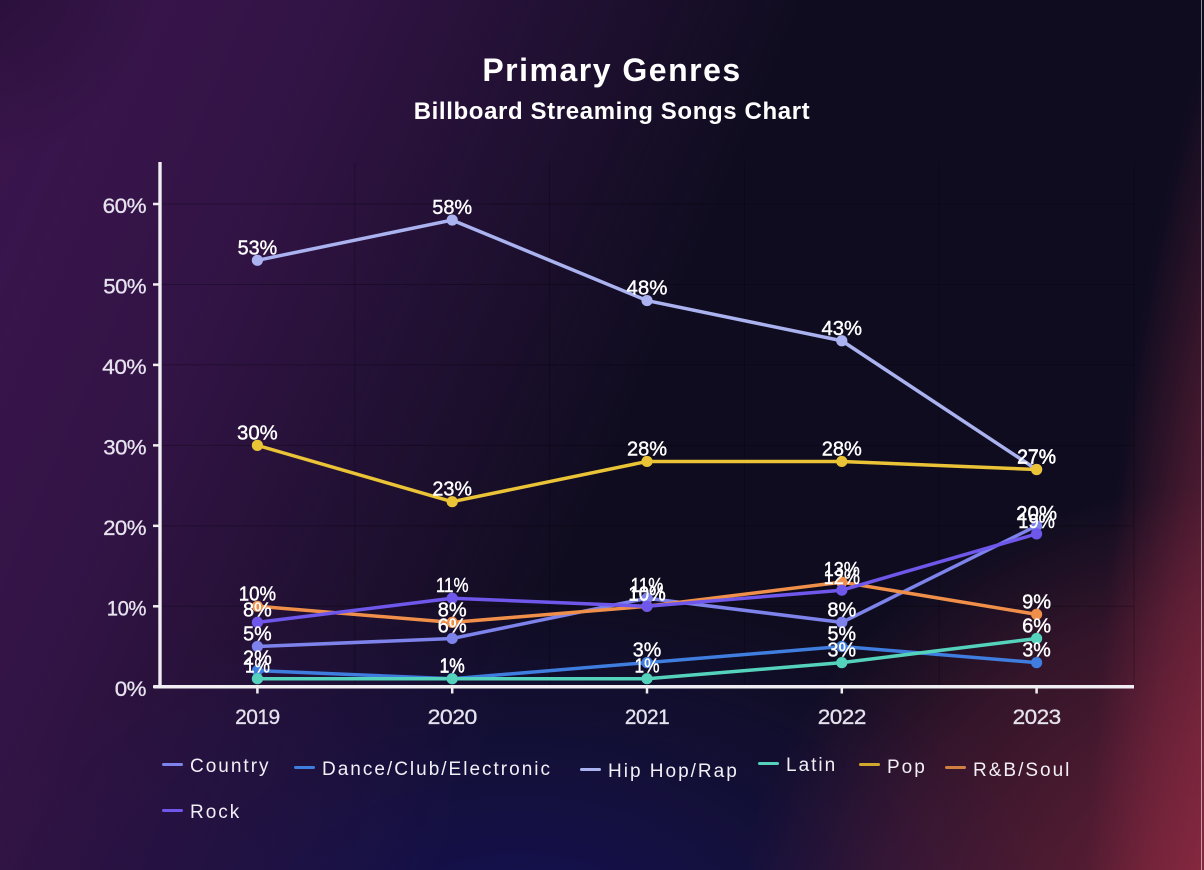 This screenshot has height=870, width=1204. Describe the element at coordinates (1036, 522) in the screenshot. I see `svg-text: 19%` at that location.